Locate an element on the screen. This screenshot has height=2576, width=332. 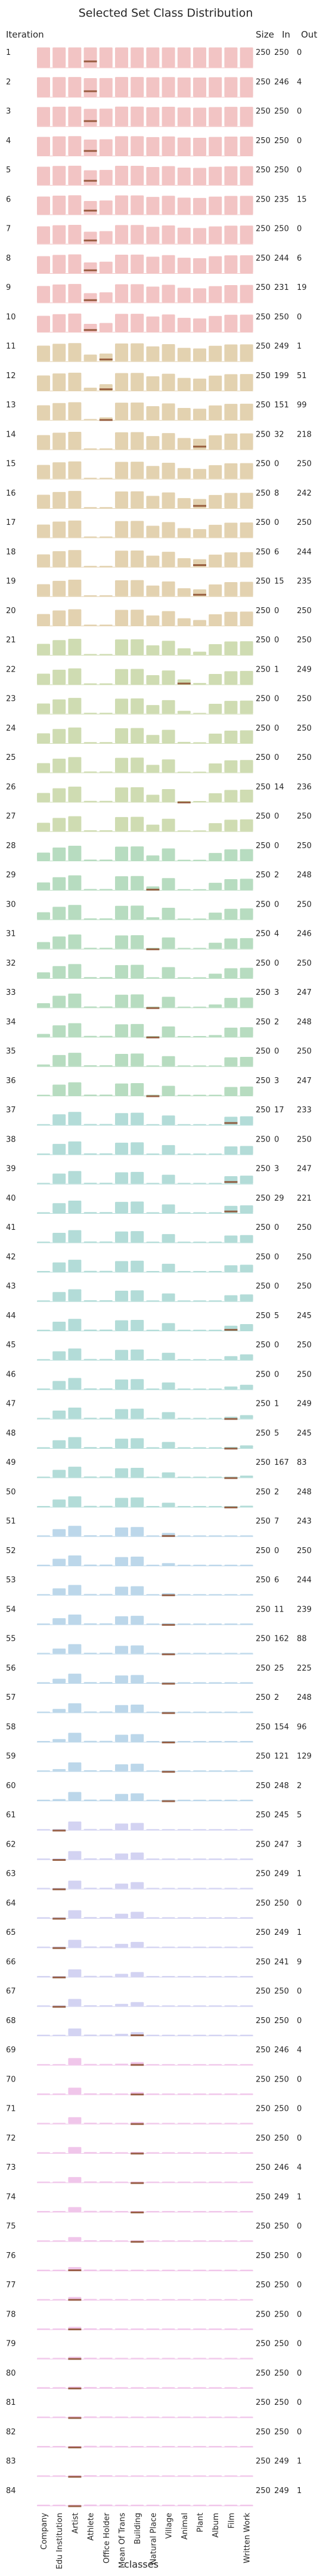
iteration-row: 77 250 250 0 is located at coordinates (154, 2291).